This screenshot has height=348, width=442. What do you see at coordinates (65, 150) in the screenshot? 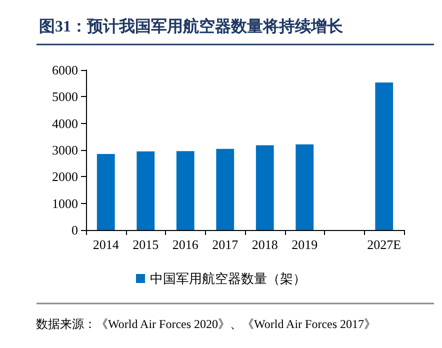
I see `y-tick-label: 3000` at bounding box center [65, 150].